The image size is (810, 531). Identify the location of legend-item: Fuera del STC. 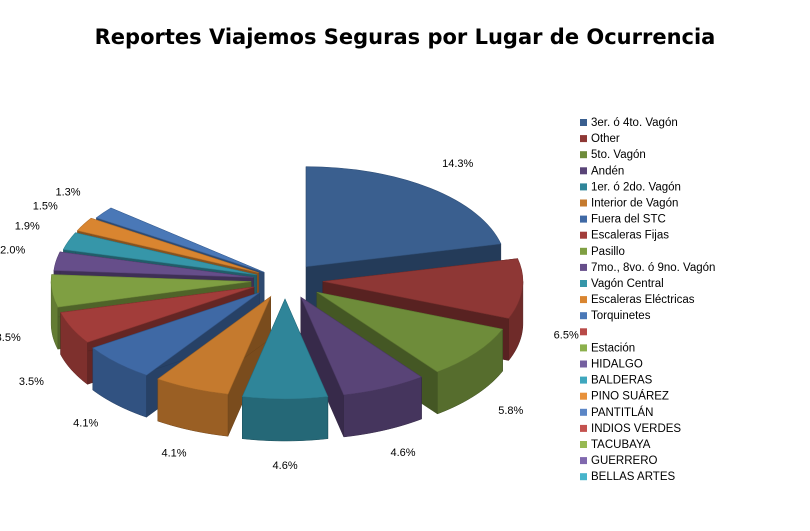
(623, 220).